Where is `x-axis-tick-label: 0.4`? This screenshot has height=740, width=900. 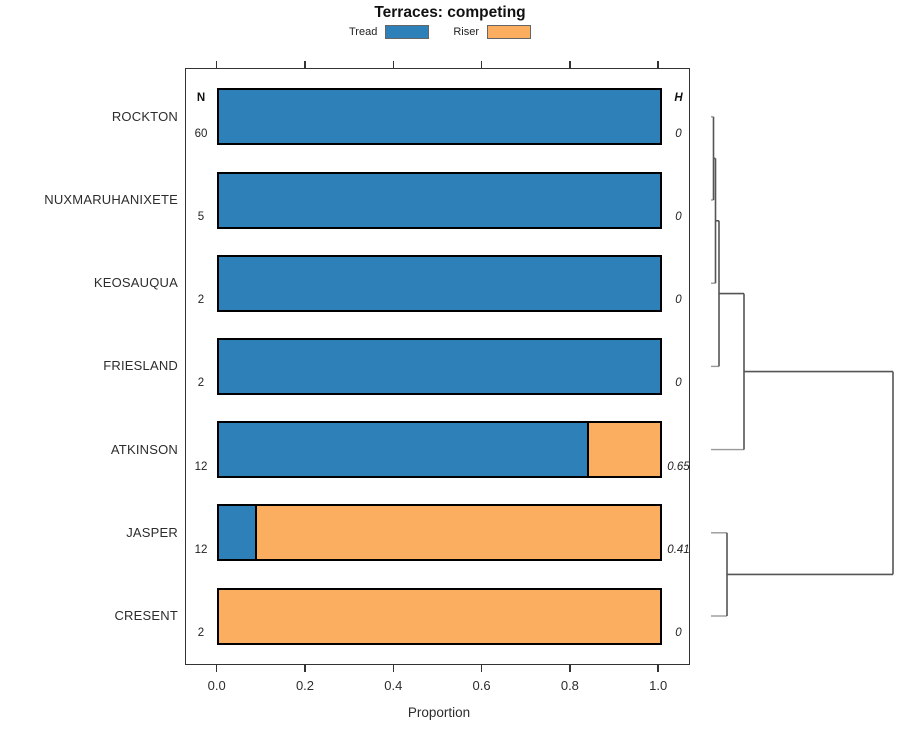
x-axis-tick-label: 0.4 is located at coordinates (393, 685).